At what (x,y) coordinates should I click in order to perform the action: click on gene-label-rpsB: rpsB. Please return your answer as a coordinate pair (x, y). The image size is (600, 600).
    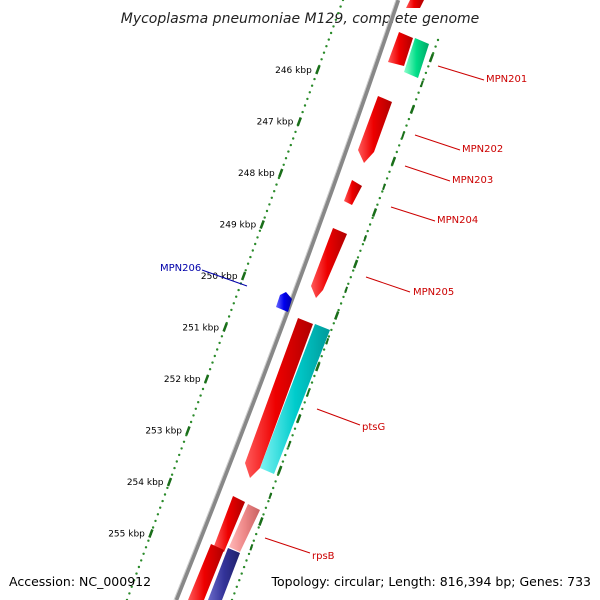
    Looking at the image, I should click on (323, 556).